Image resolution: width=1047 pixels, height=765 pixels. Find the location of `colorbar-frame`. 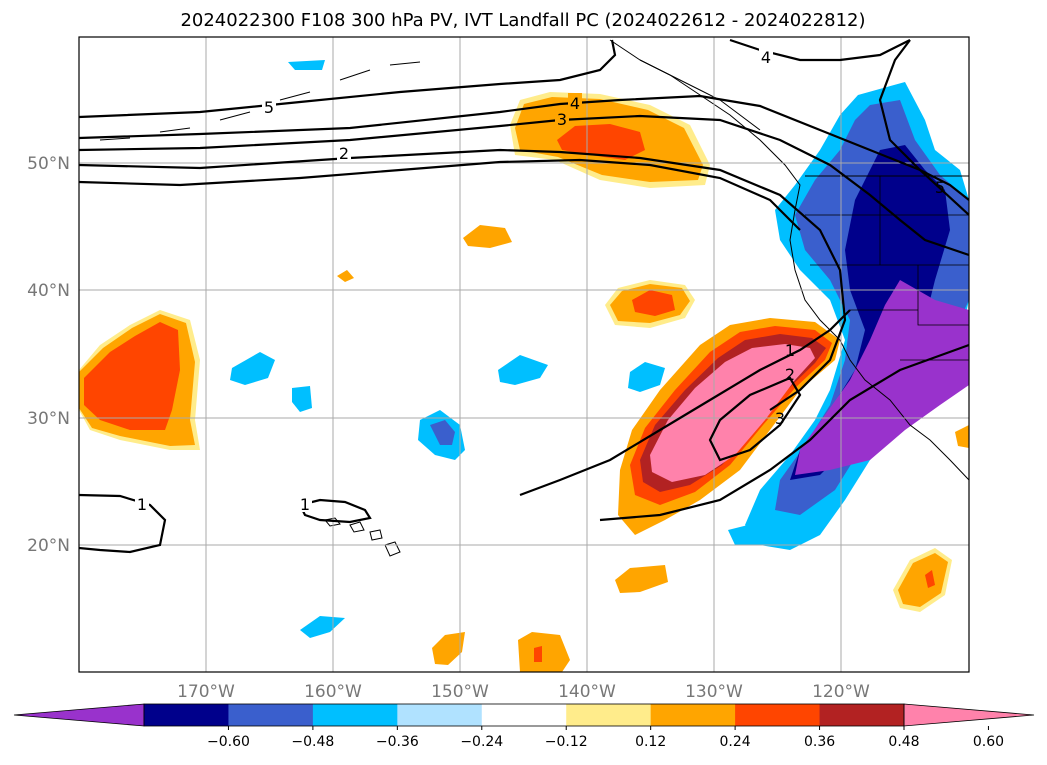

colorbar-frame is located at coordinates (524, 715).